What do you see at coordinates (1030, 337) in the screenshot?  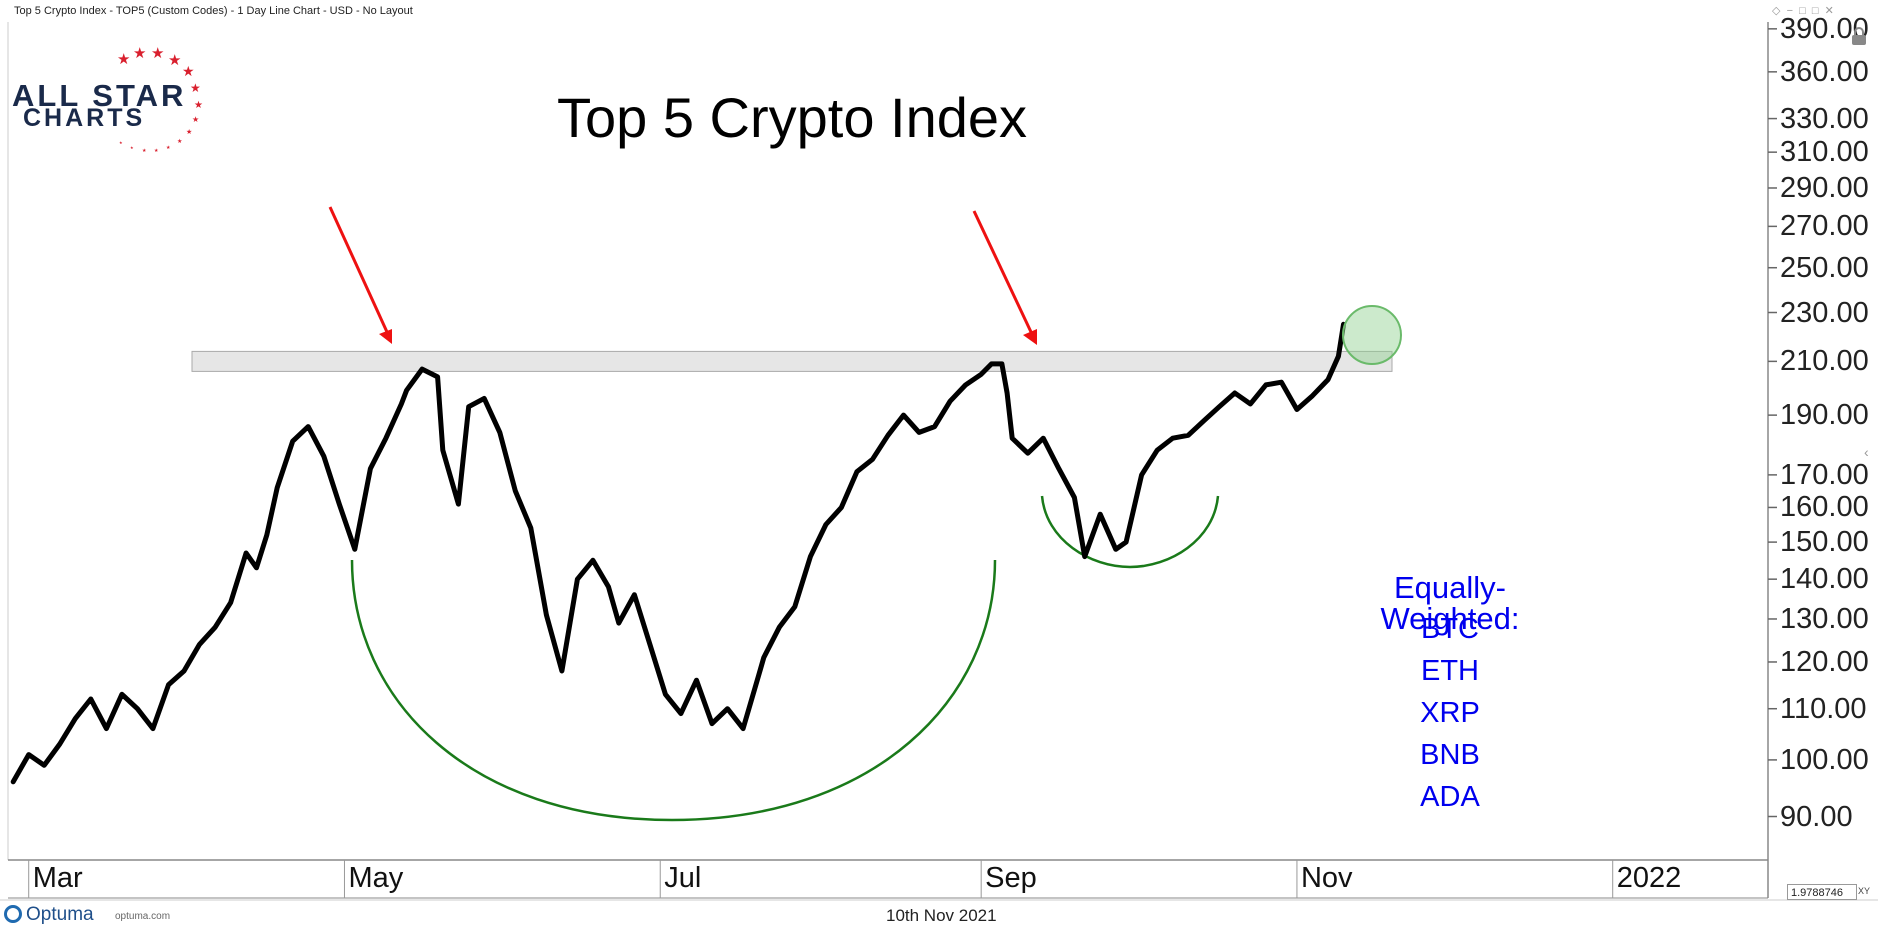 I see `arrow-head-sep` at bounding box center [1030, 337].